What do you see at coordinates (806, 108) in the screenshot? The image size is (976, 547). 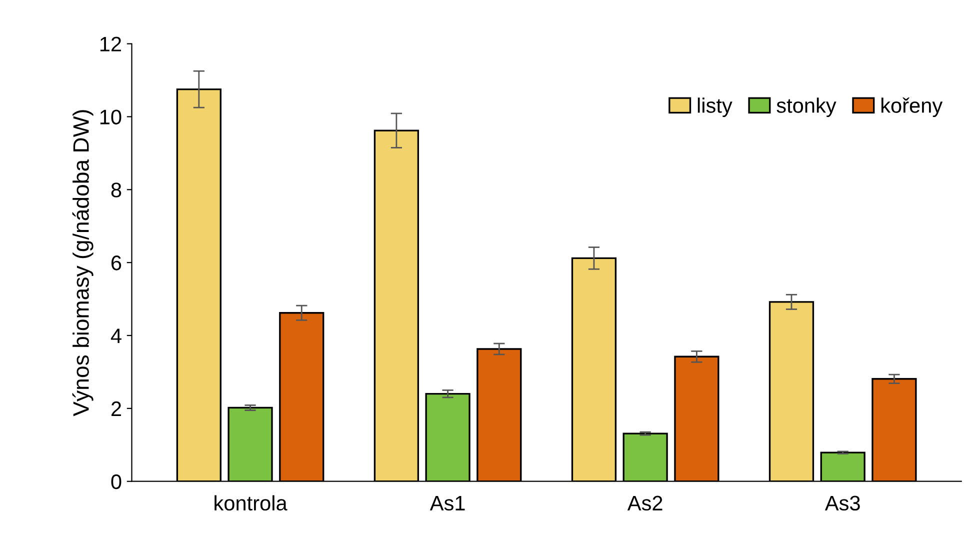 I see `legend-label: stonky` at bounding box center [806, 108].